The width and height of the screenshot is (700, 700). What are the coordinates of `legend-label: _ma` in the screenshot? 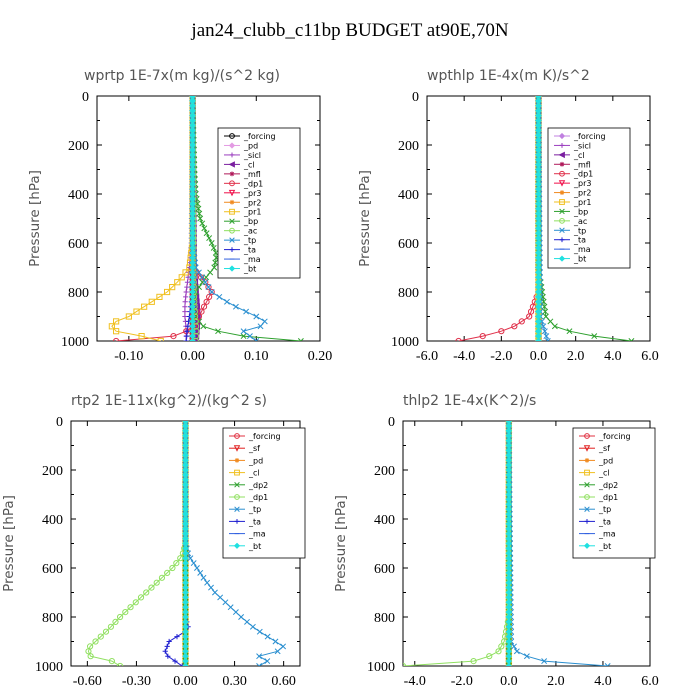 It's located at (582, 249).